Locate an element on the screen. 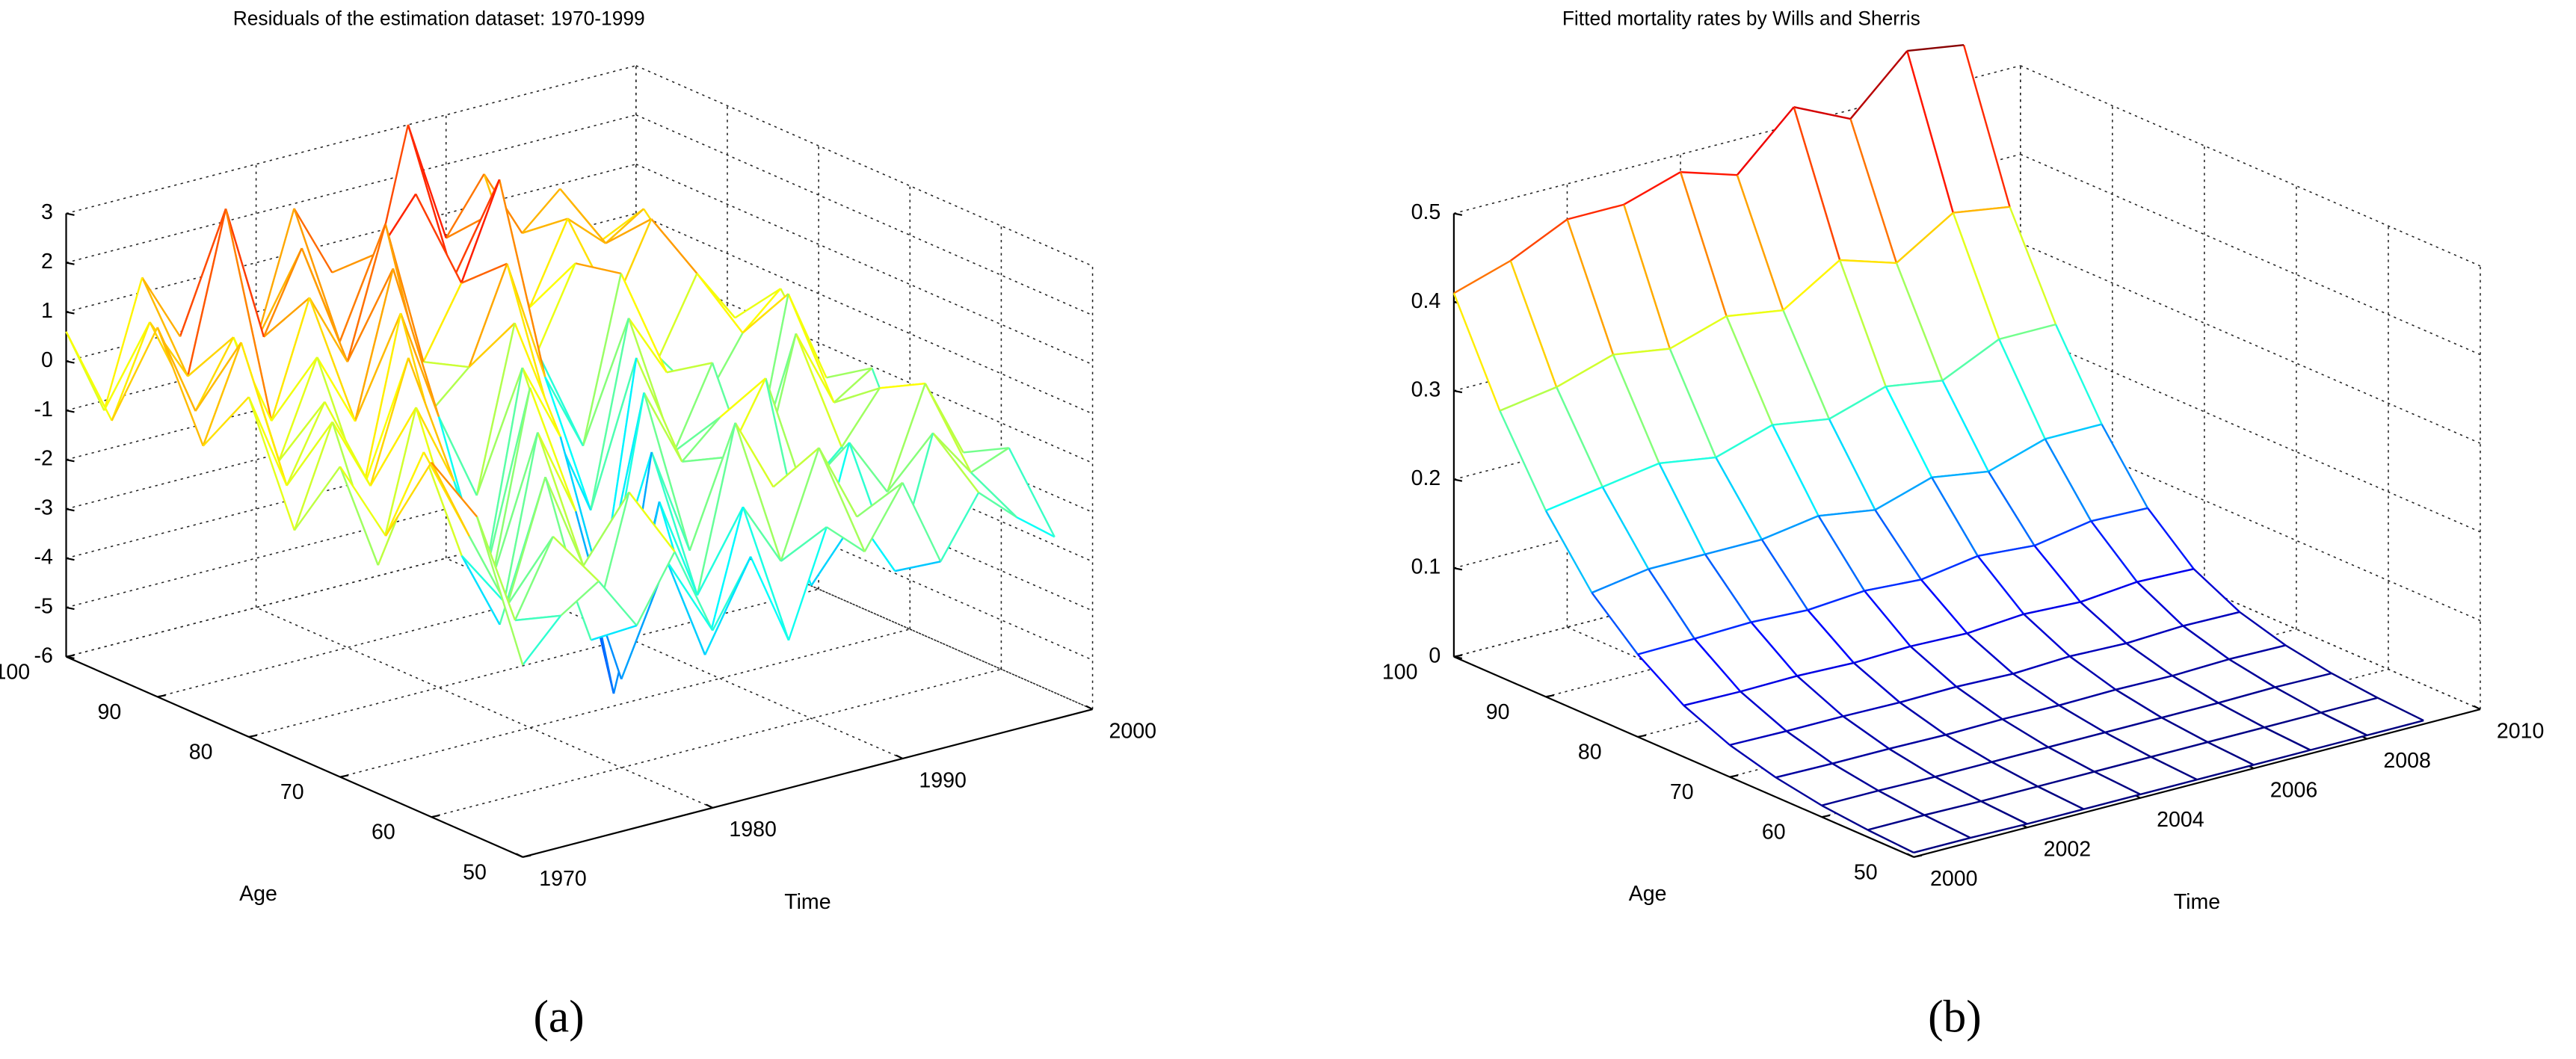 The height and width of the screenshot is (1059, 2576). y-axis-label: Age is located at coordinates (258, 894).